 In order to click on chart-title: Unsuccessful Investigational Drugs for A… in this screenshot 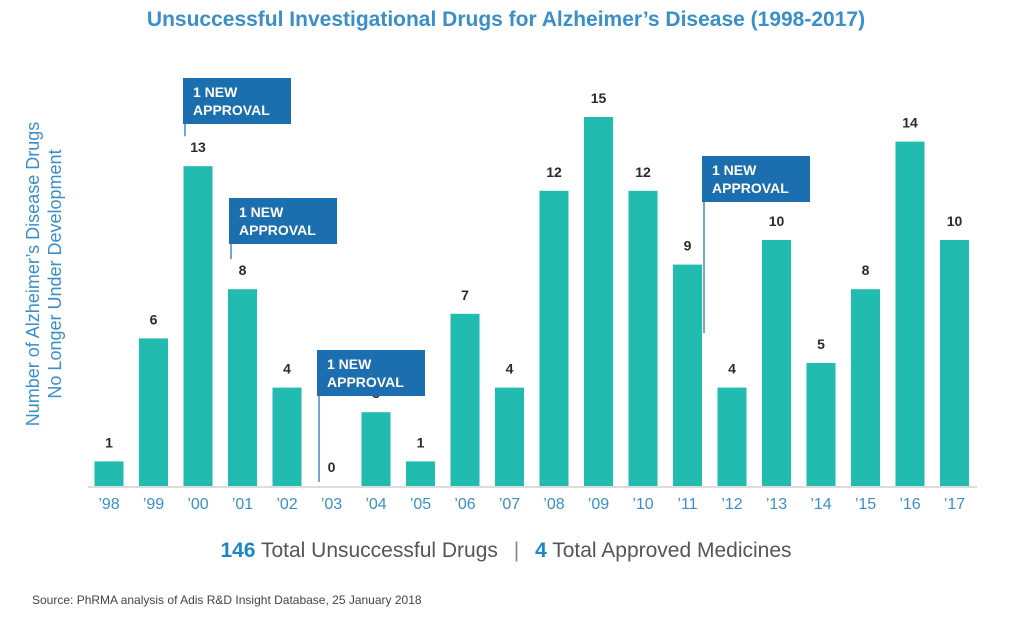, I will do `click(506, 19)`.